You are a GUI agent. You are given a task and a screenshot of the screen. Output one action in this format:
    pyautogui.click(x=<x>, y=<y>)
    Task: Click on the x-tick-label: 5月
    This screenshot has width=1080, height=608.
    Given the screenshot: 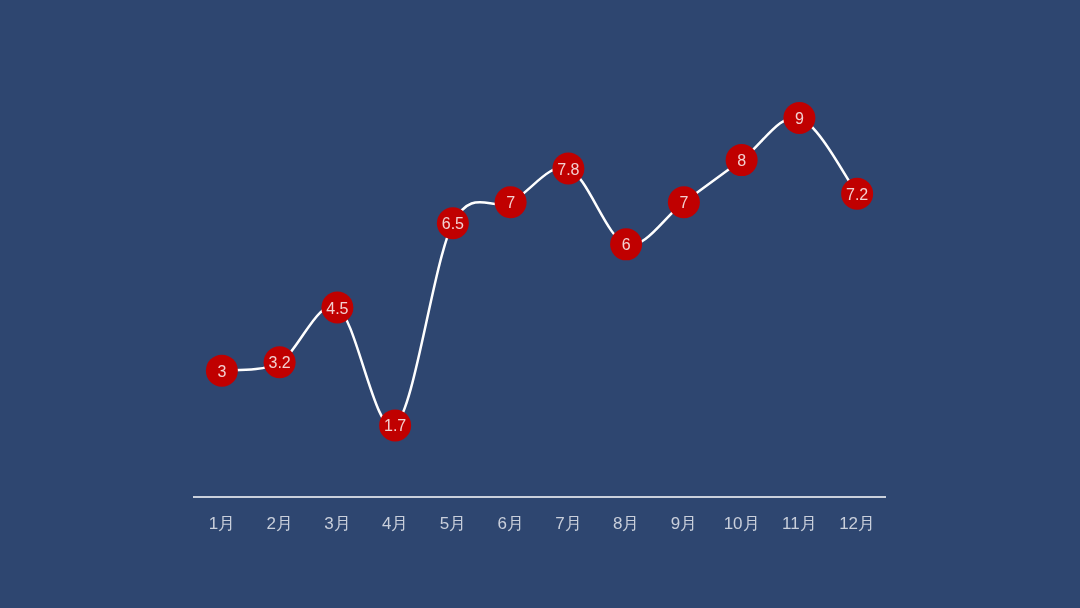 What is the action you would take?
    pyautogui.click(x=453, y=523)
    